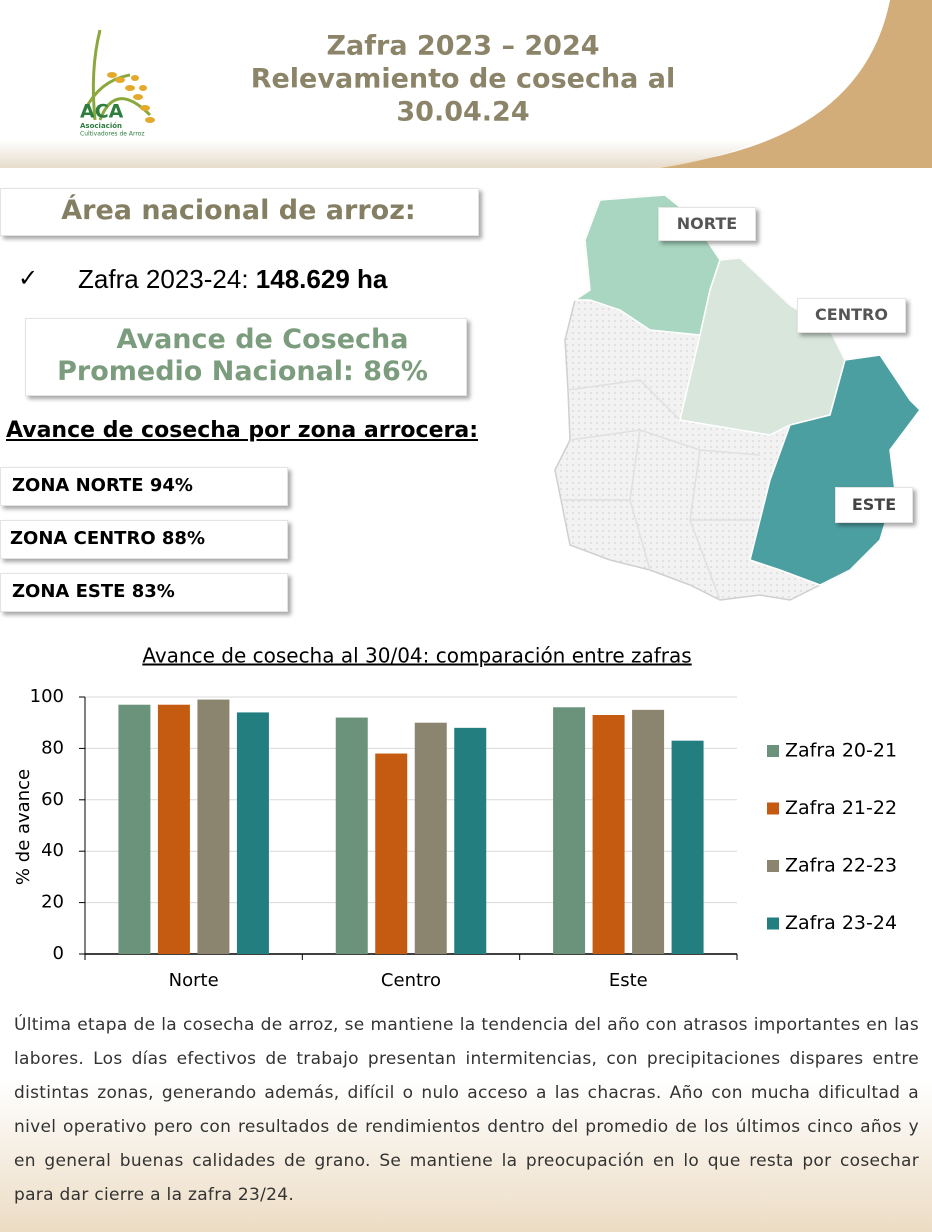 Image resolution: width=932 pixels, height=1232 pixels. I want to click on zones-heading: Avance de cosecha por zona arrocera:, so click(242, 430).